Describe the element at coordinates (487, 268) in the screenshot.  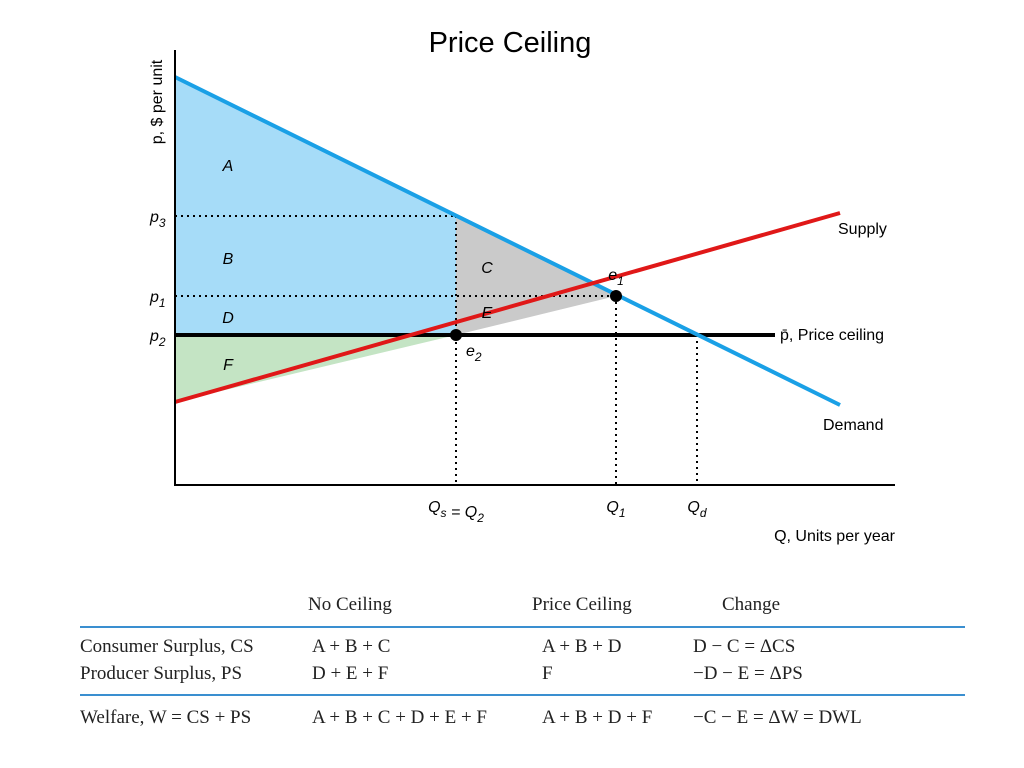
I see `region-label: C` at that location.